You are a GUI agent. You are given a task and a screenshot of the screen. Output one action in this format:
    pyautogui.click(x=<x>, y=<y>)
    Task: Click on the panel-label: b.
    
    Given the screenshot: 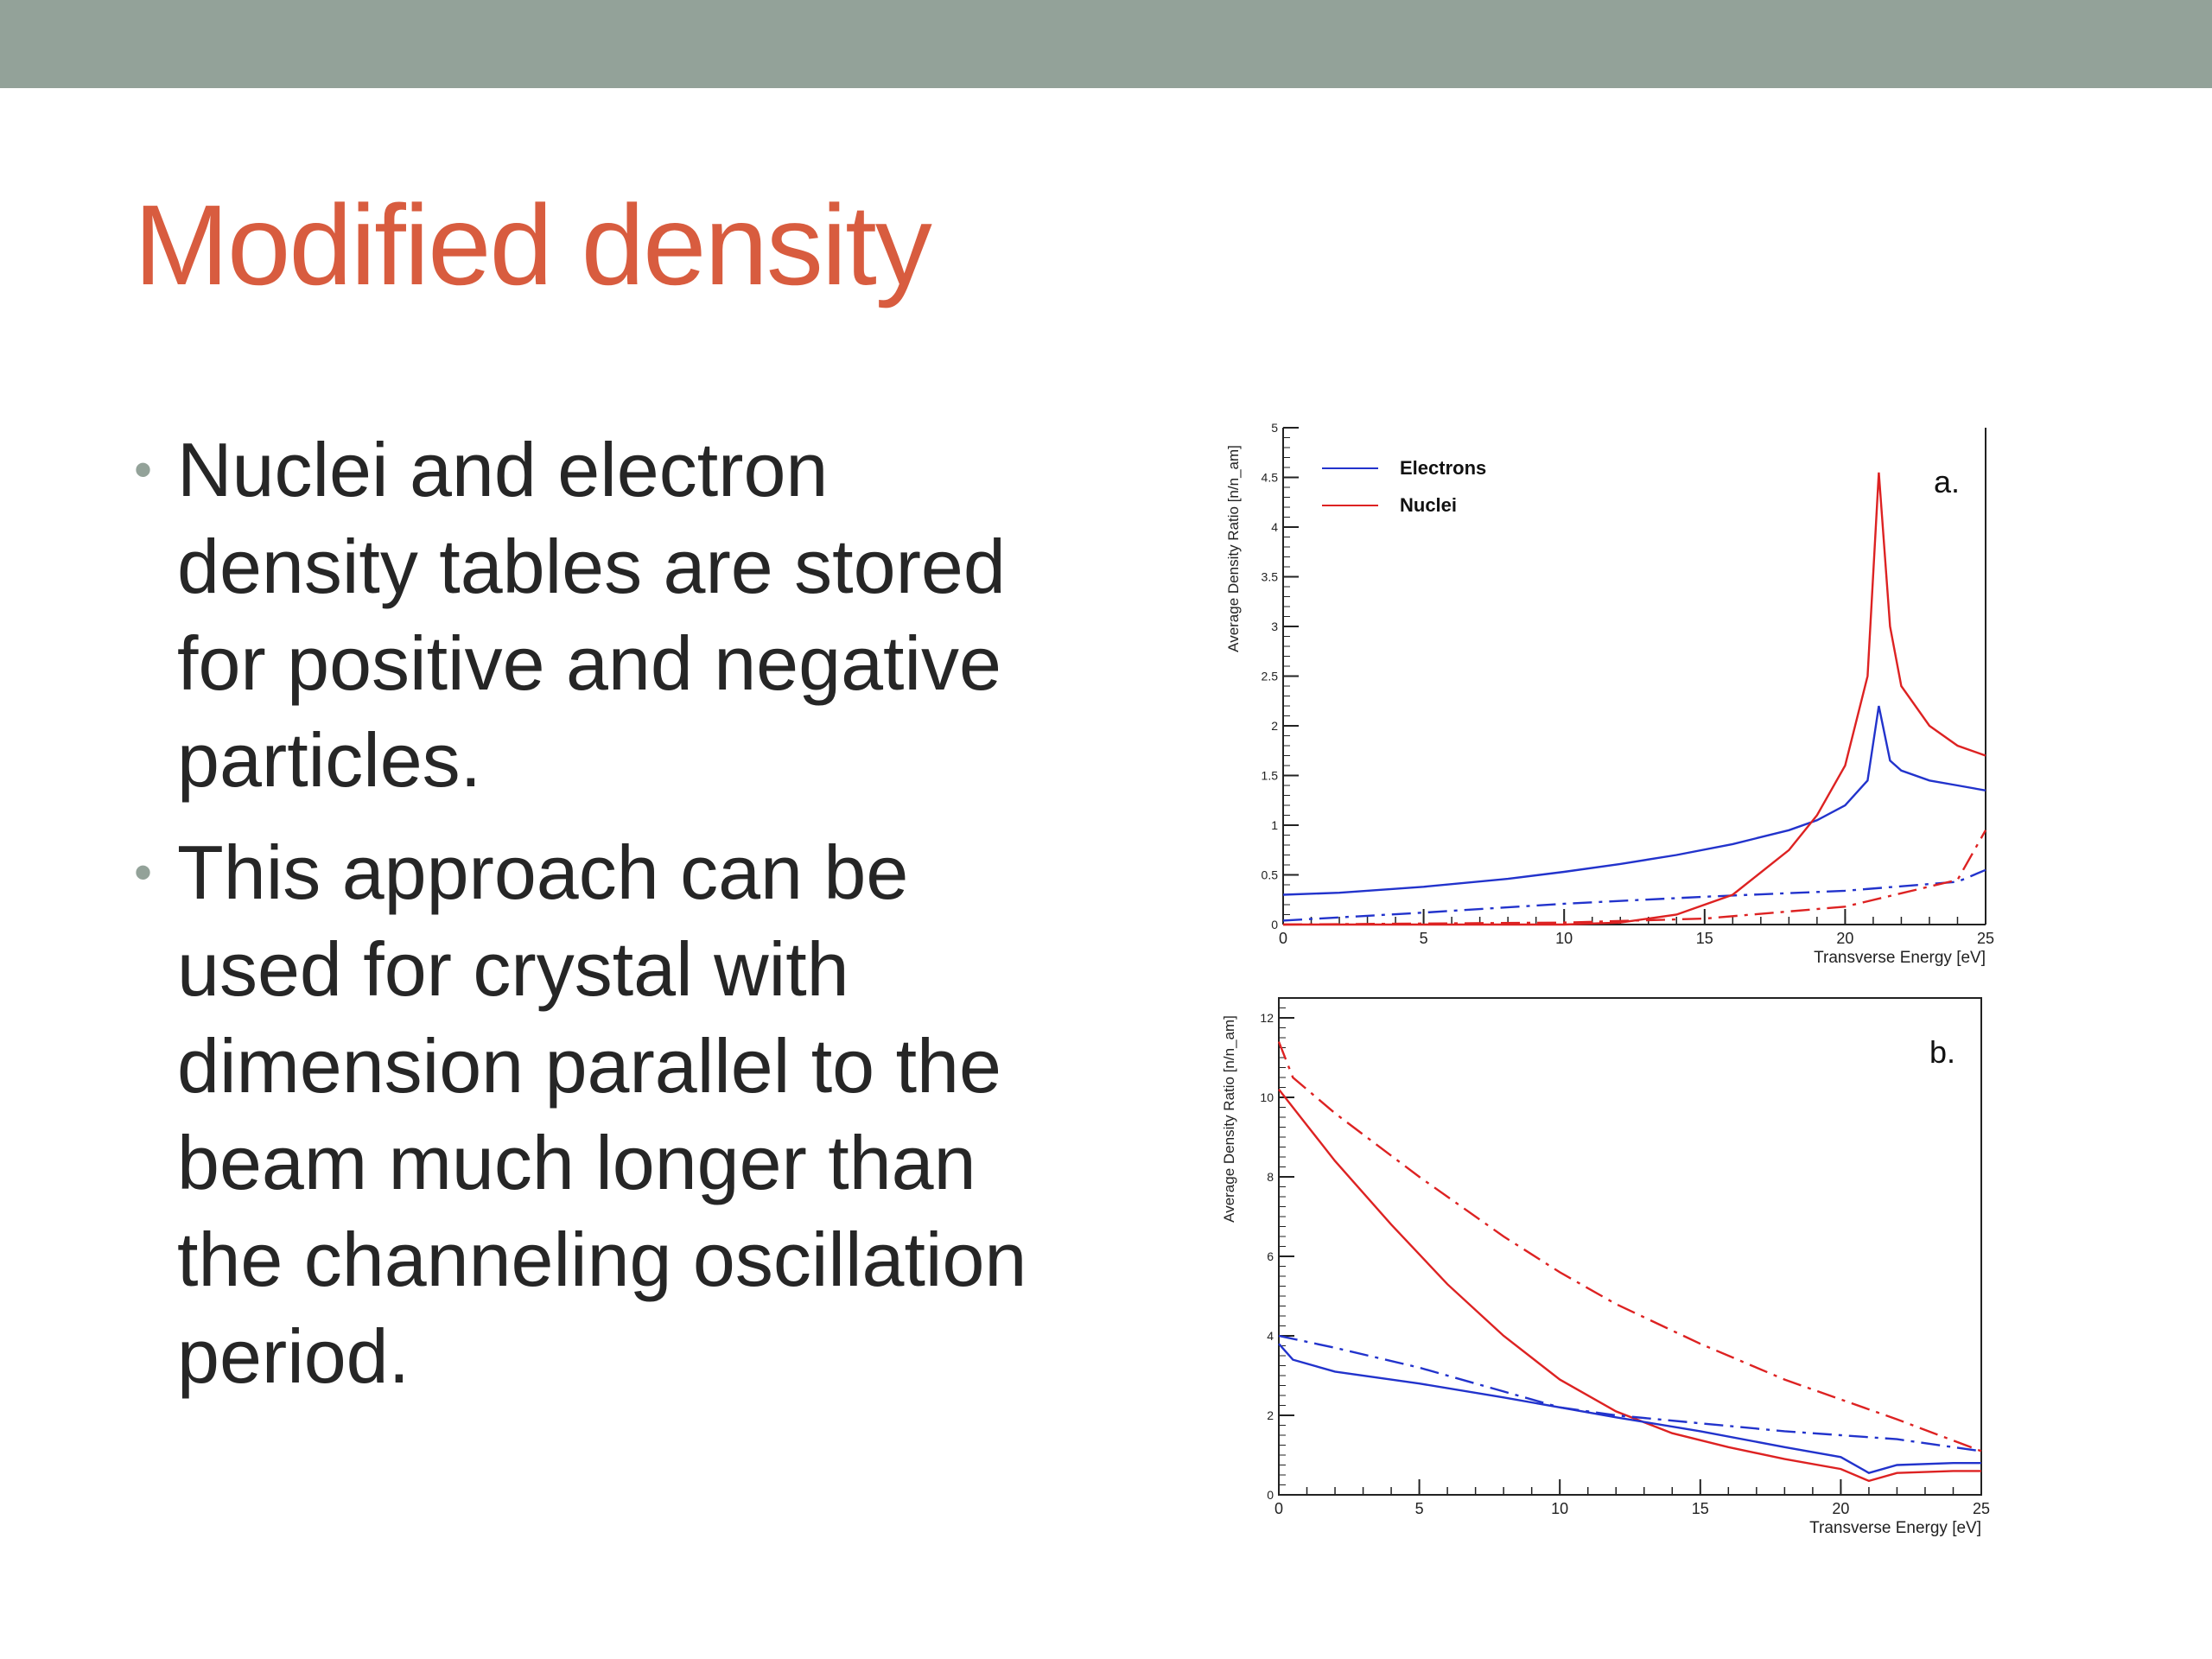 What is the action you would take?
    pyautogui.click(x=1942, y=1052)
    